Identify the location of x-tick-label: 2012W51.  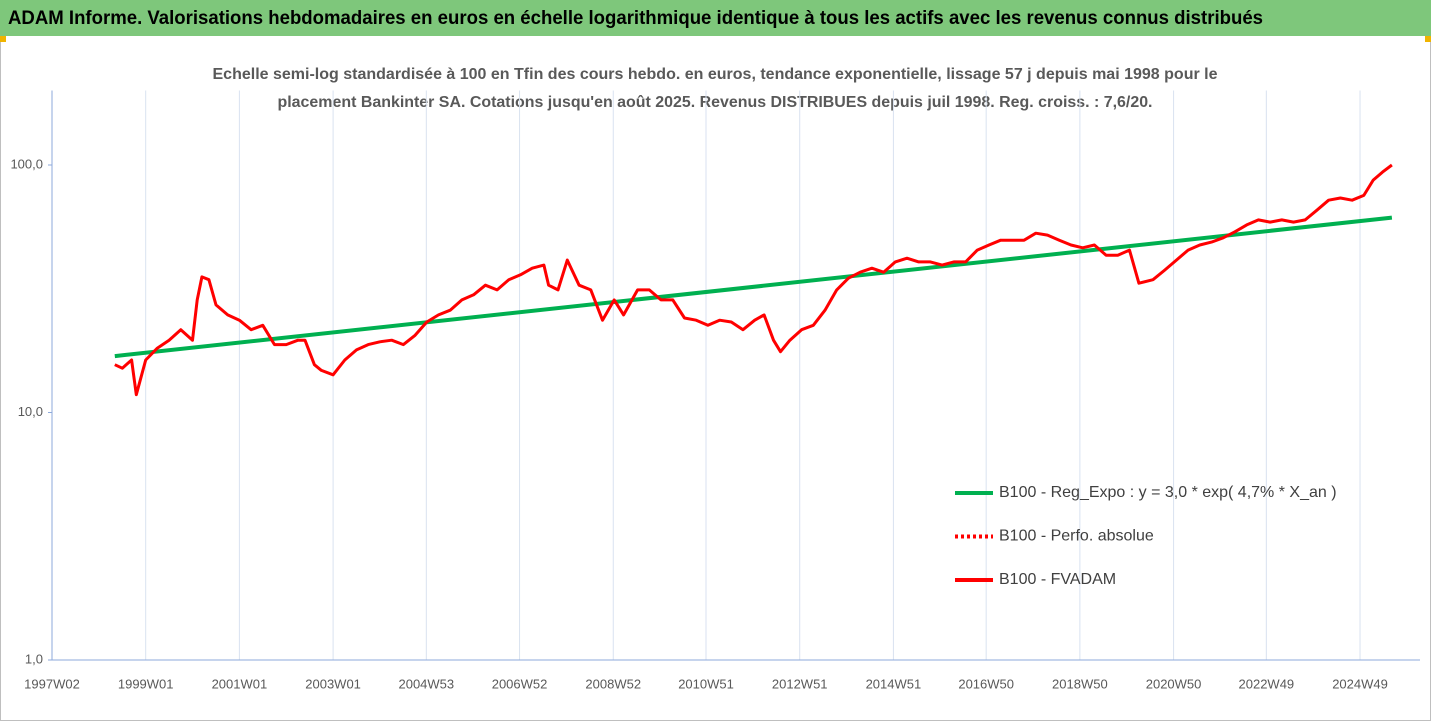
(800, 683).